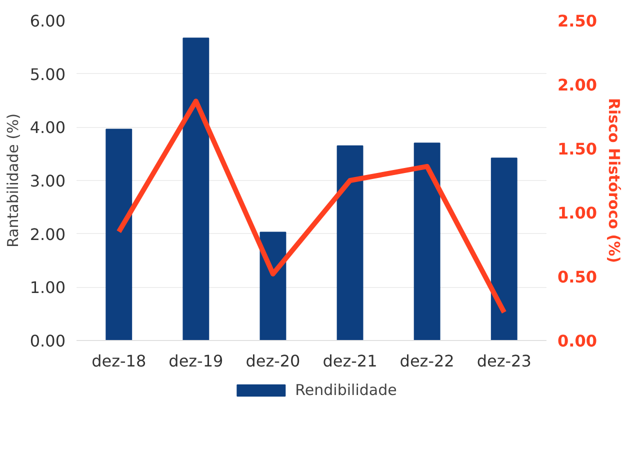 This screenshot has width=638, height=466. I want to click on y2-tick-label: 2.50, so click(577, 21).